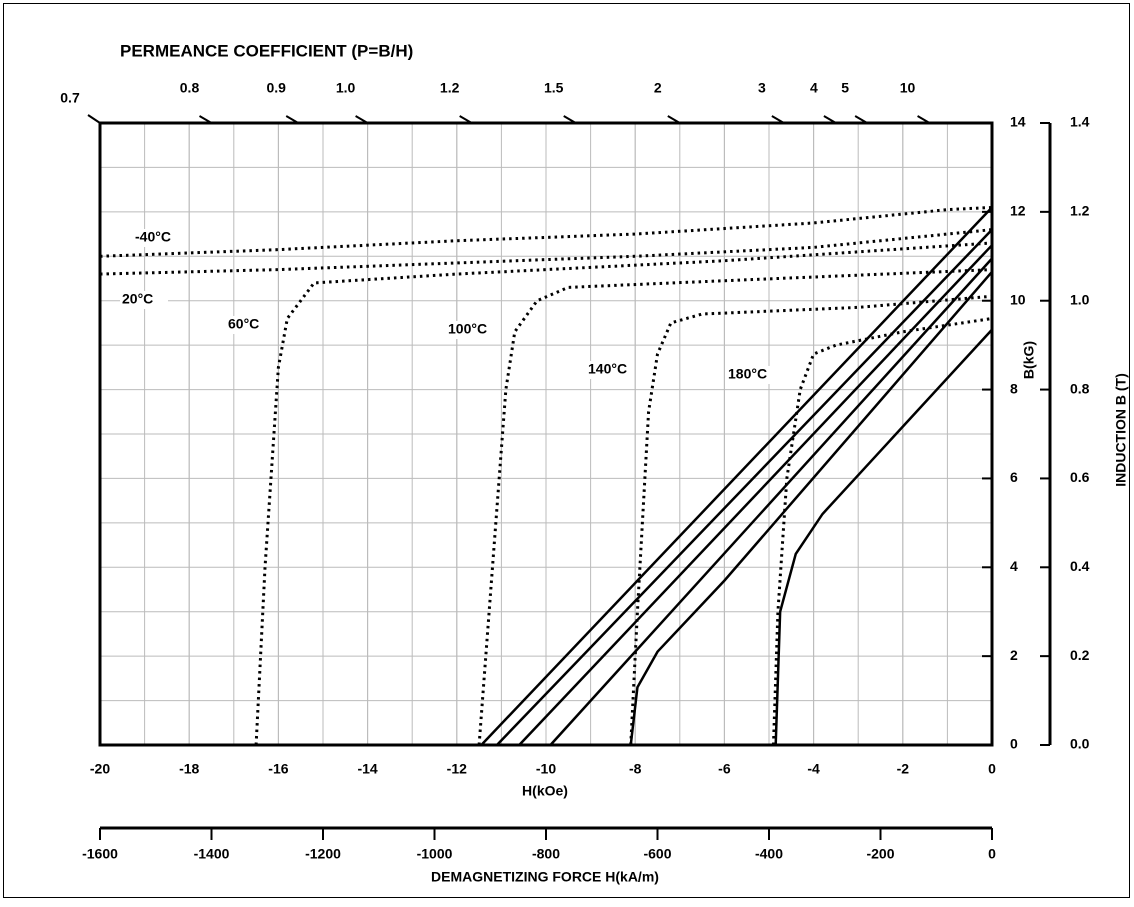 The image size is (1134, 907). What do you see at coordinates (190, 88) in the screenshot?
I see `permeance-label: 0.8` at bounding box center [190, 88].